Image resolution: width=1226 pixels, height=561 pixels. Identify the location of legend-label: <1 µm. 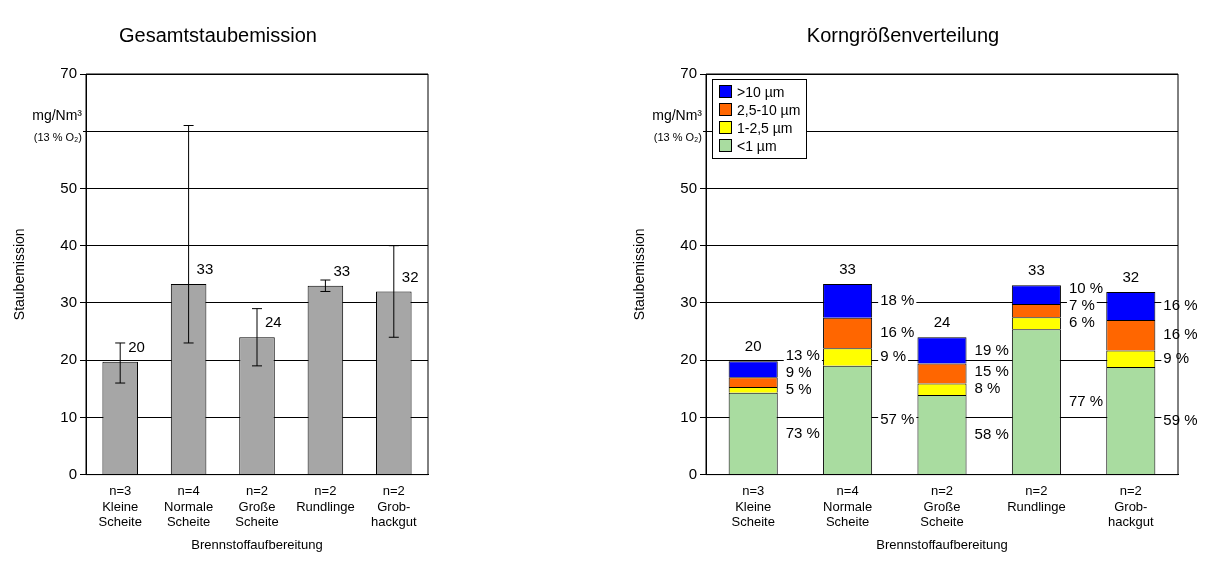
(757, 146).